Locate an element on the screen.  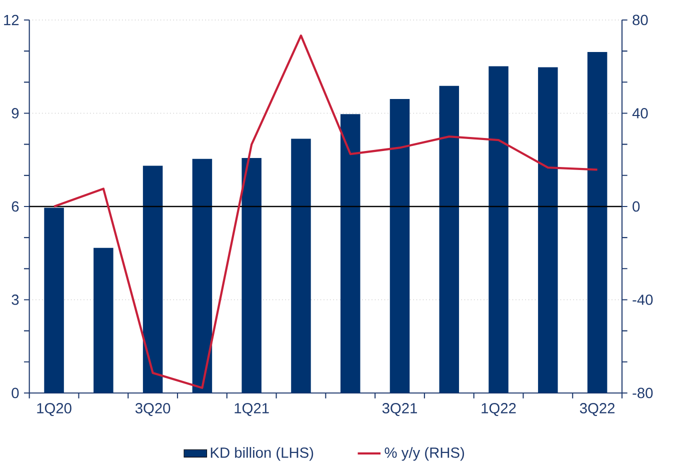
x-tick-label: 3Q22 is located at coordinates (597, 409).